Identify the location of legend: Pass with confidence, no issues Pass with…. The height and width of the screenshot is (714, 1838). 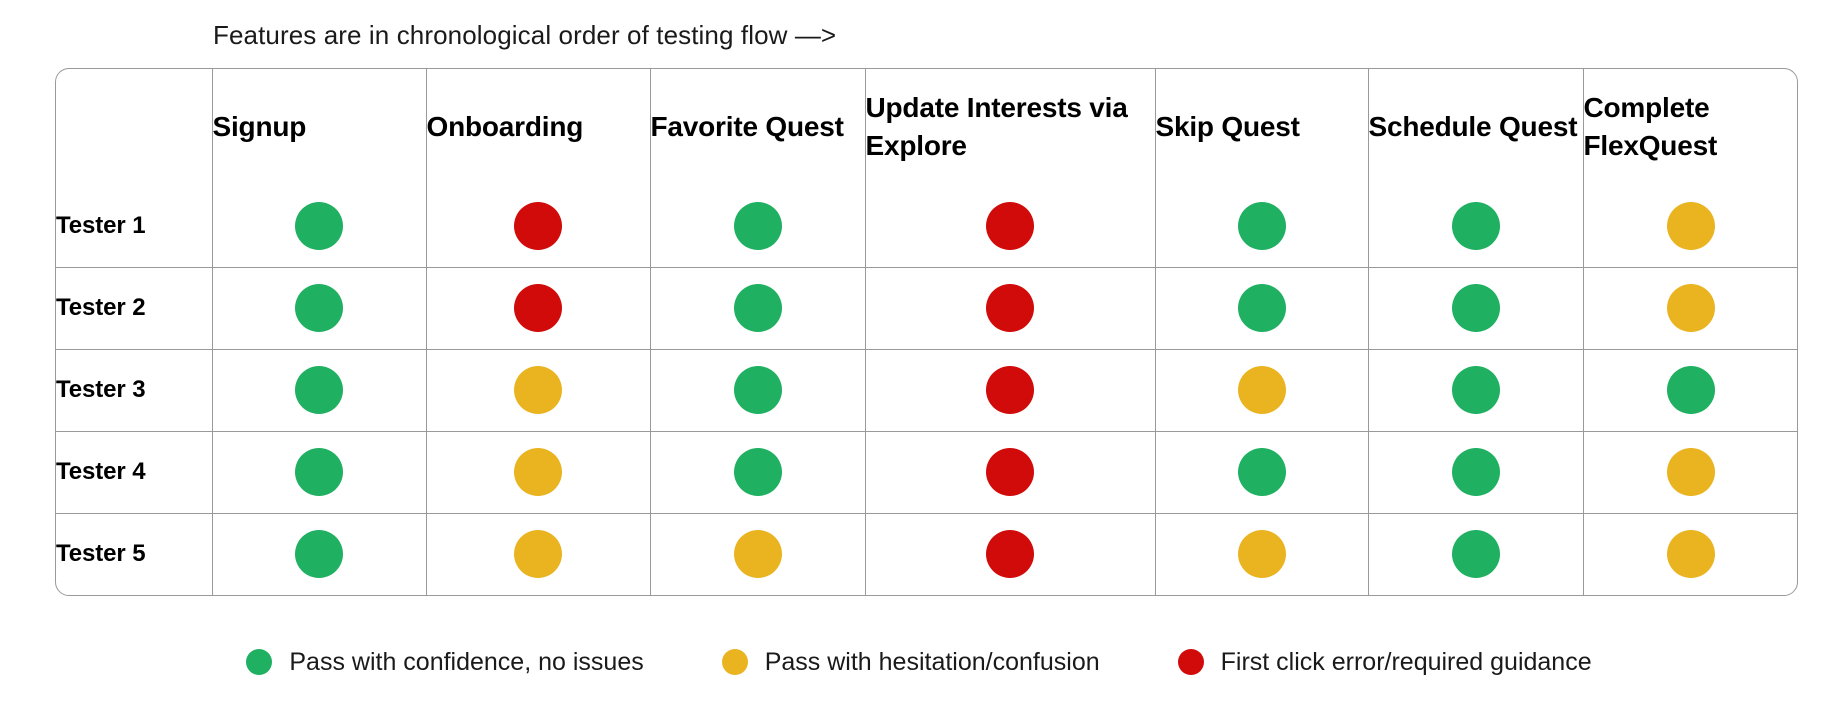
(919, 662).